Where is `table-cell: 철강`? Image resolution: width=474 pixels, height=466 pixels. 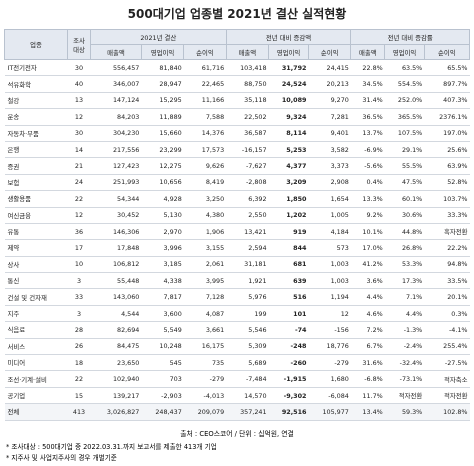
table-cell: 철강 is located at coordinates (36, 101).